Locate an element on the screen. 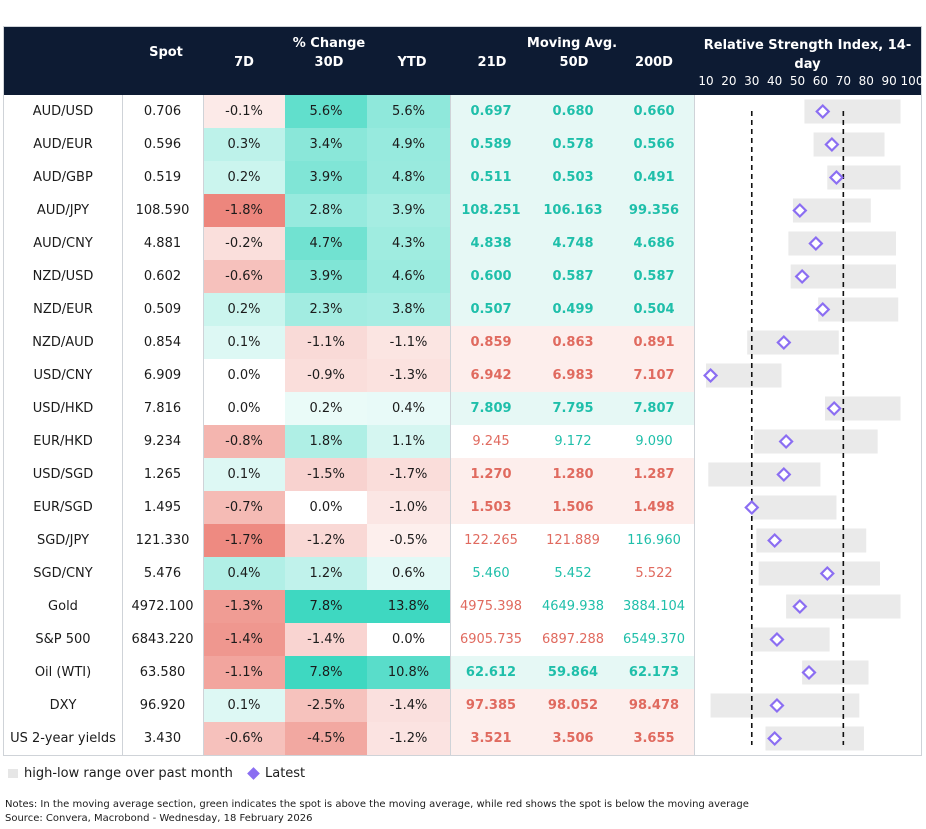 The width and height of the screenshot is (926, 829). ma-200d: 99.356 is located at coordinates (654, 210).